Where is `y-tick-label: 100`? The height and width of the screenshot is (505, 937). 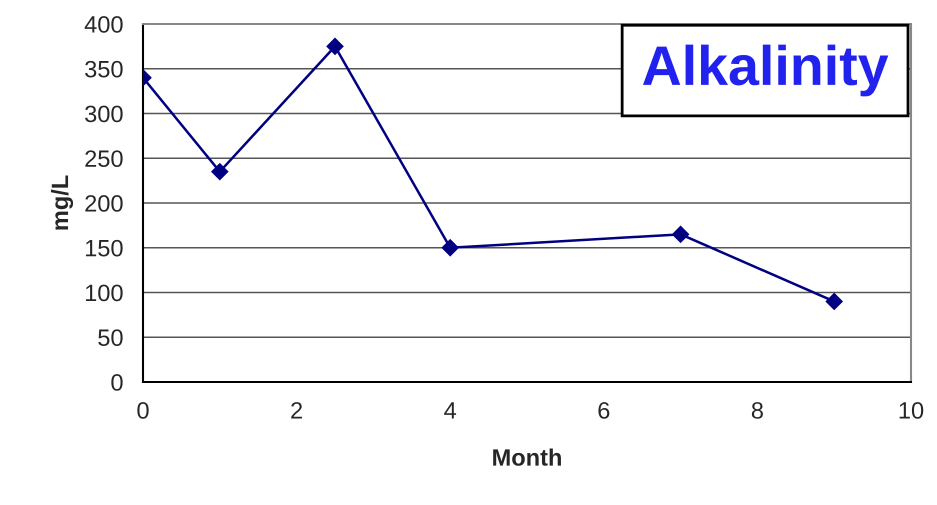
y-tick-label: 100 is located at coordinates (104, 293).